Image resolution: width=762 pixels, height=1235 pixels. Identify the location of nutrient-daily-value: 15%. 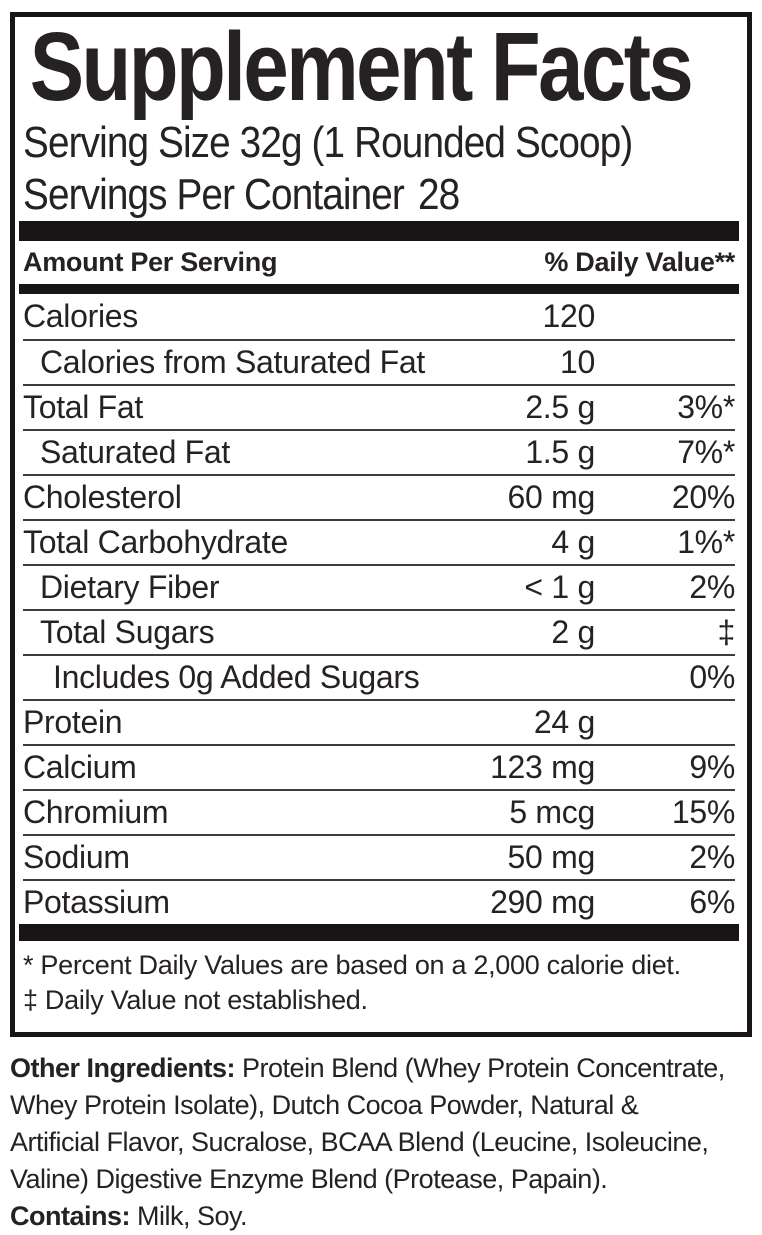
(703, 812).